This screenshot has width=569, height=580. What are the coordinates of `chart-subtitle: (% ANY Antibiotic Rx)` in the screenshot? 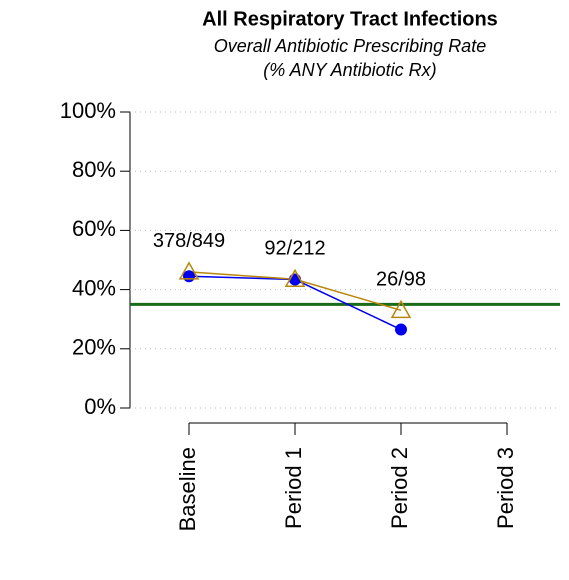 It's located at (349, 70).